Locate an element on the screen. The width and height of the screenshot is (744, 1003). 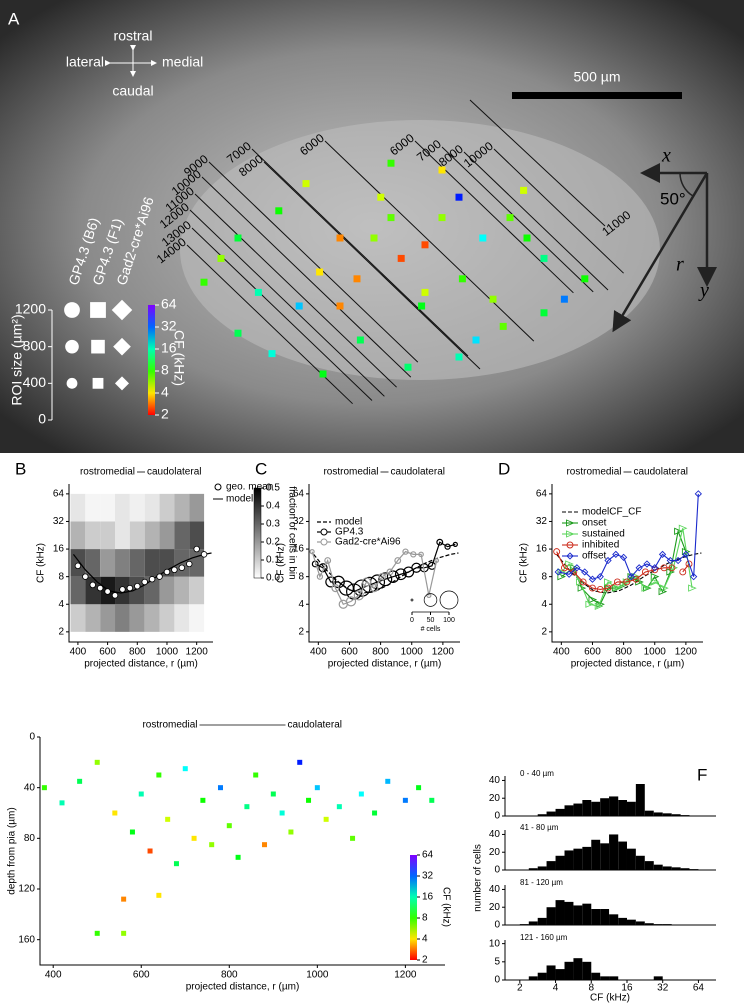
series-line is located at coordinates (629, 573).